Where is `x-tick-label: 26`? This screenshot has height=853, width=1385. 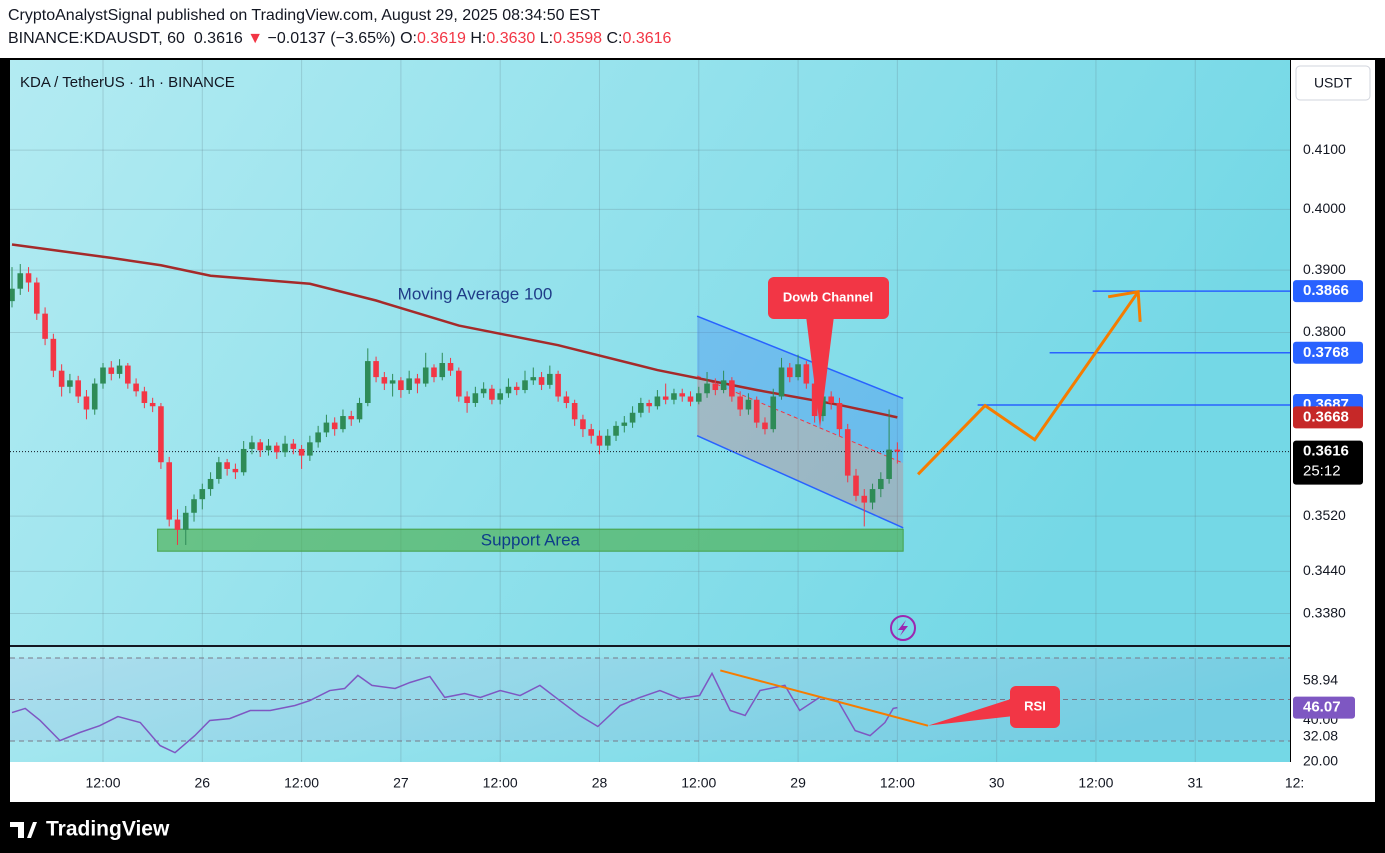
x-tick-label: 26 is located at coordinates (203, 783).